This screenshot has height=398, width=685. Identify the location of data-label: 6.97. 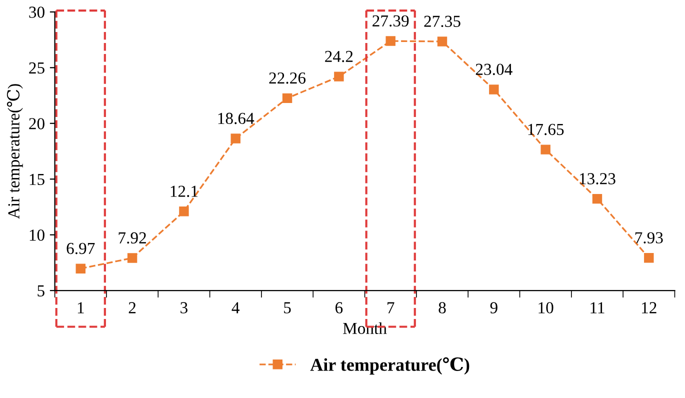
(80, 248).